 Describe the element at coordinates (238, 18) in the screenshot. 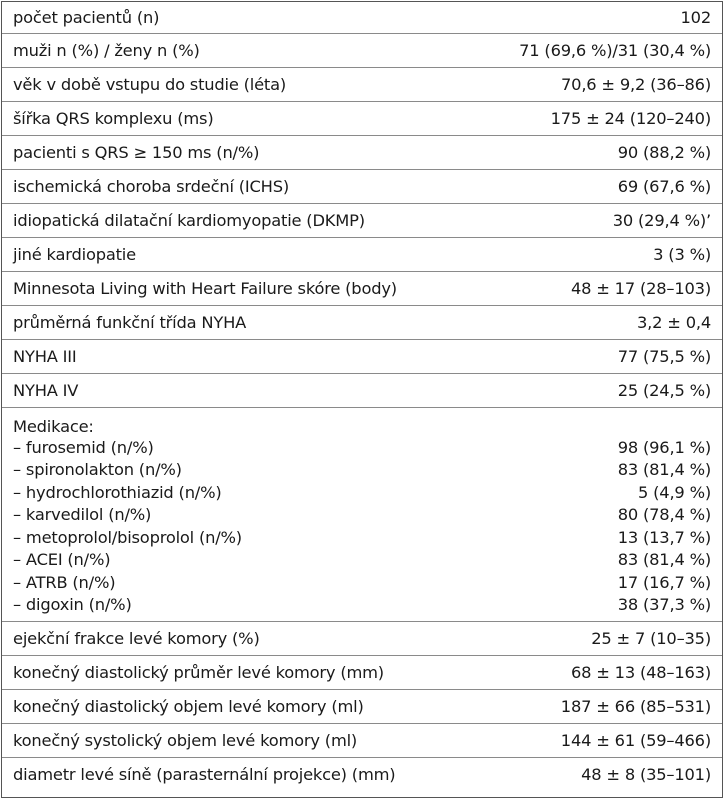

I see `row-label: počet pacientů (n)` at that location.